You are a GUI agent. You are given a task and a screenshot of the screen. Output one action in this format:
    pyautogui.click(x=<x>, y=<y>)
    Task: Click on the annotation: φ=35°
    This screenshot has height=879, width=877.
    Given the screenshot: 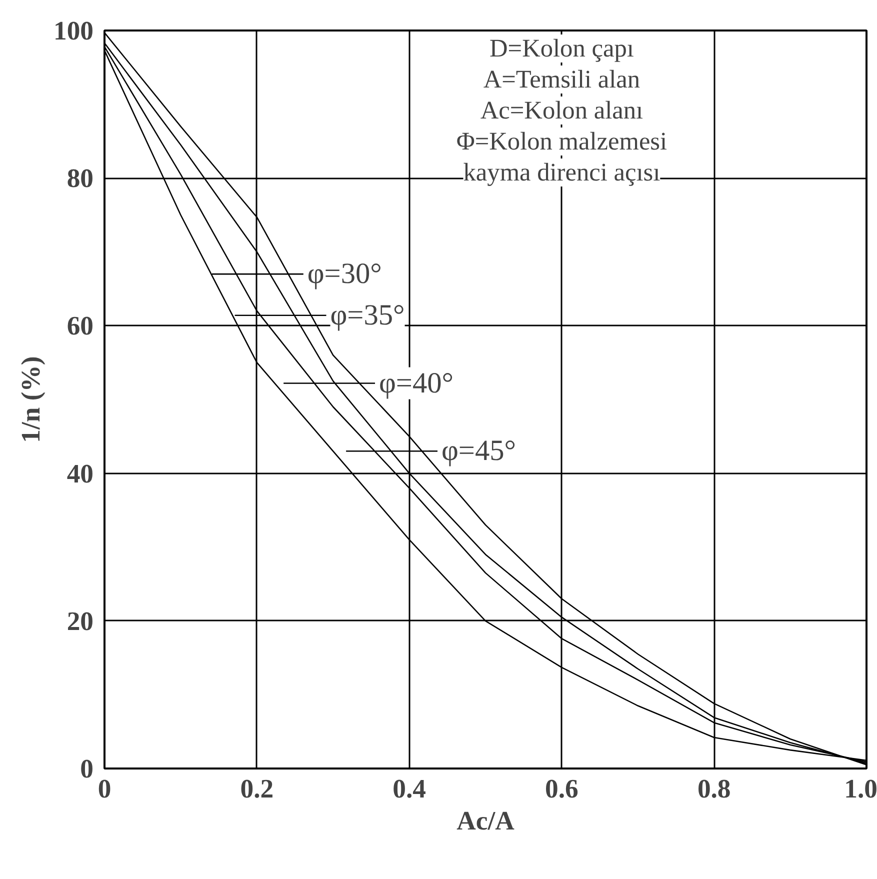 What is the action you would take?
    pyautogui.click(x=367, y=315)
    